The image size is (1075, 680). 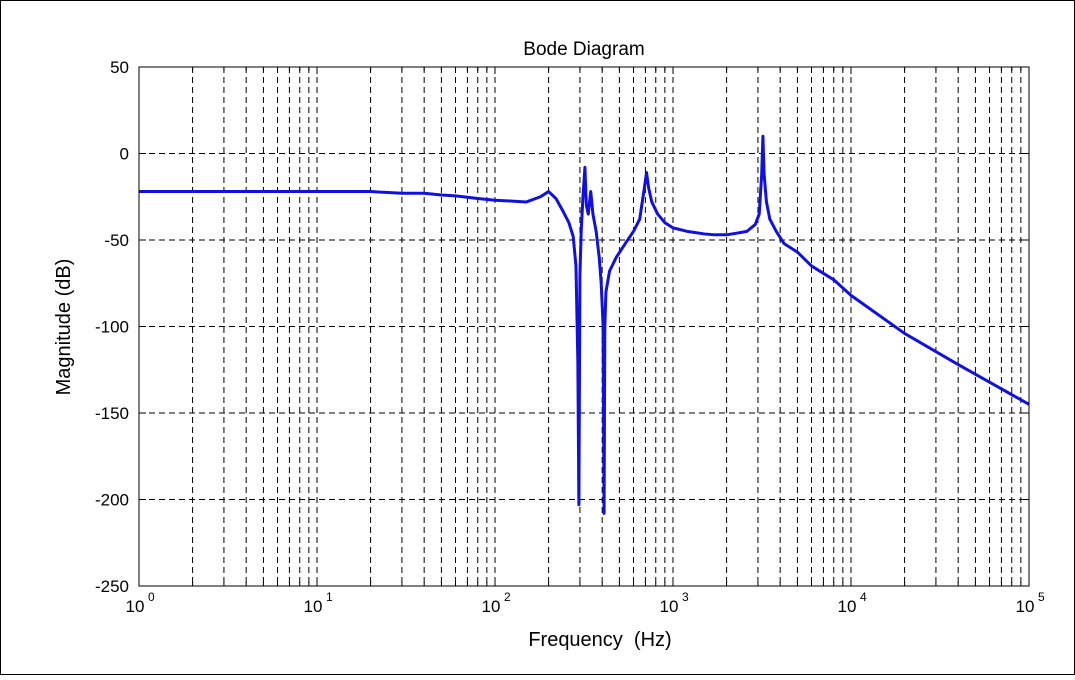 What do you see at coordinates (329, 597) in the screenshot?
I see `x-tick-exponent: 1` at bounding box center [329, 597].